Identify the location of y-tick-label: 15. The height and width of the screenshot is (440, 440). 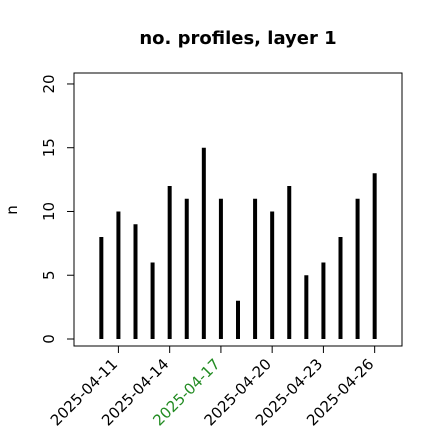
(49, 147).